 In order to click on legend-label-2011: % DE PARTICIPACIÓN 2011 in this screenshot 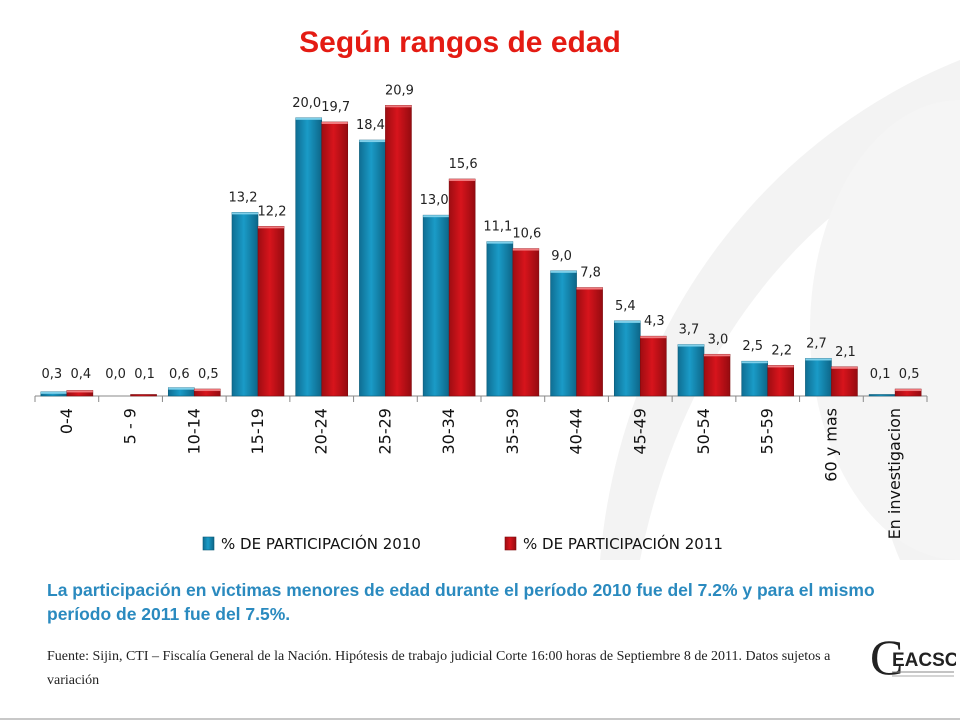, I will do `click(623, 543)`.